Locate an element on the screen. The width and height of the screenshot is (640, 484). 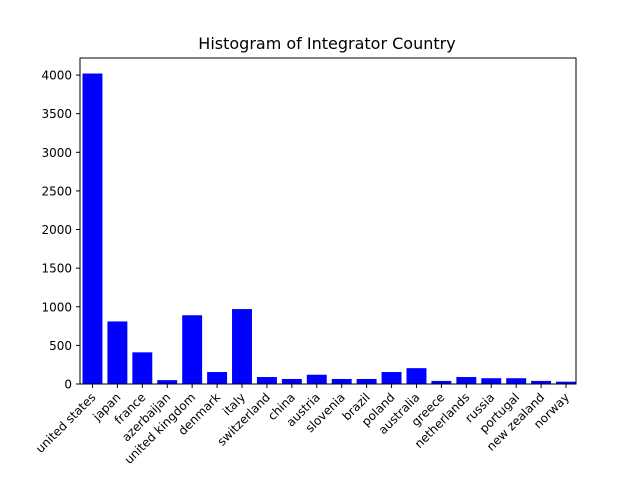
bar-slovenia is located at coordinates (341, 381).